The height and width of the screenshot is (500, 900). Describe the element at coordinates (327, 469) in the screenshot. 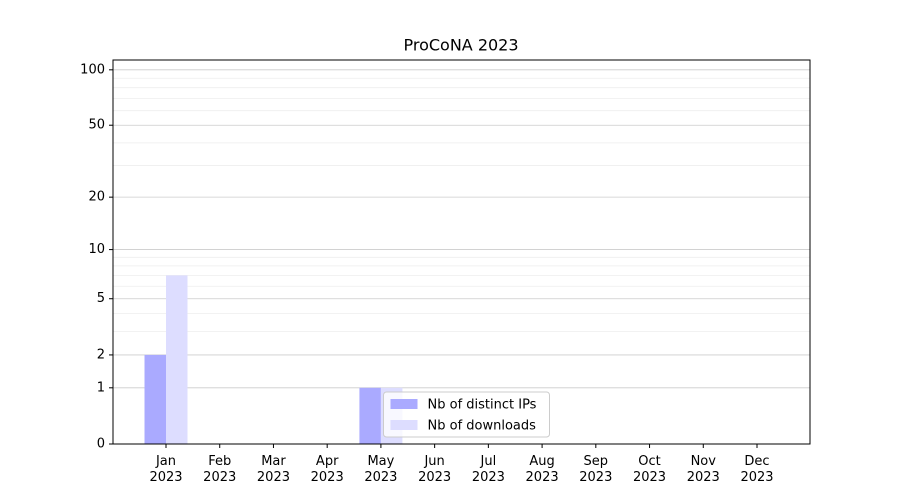

I see `x-tick-label: Apr 2023` at that location.